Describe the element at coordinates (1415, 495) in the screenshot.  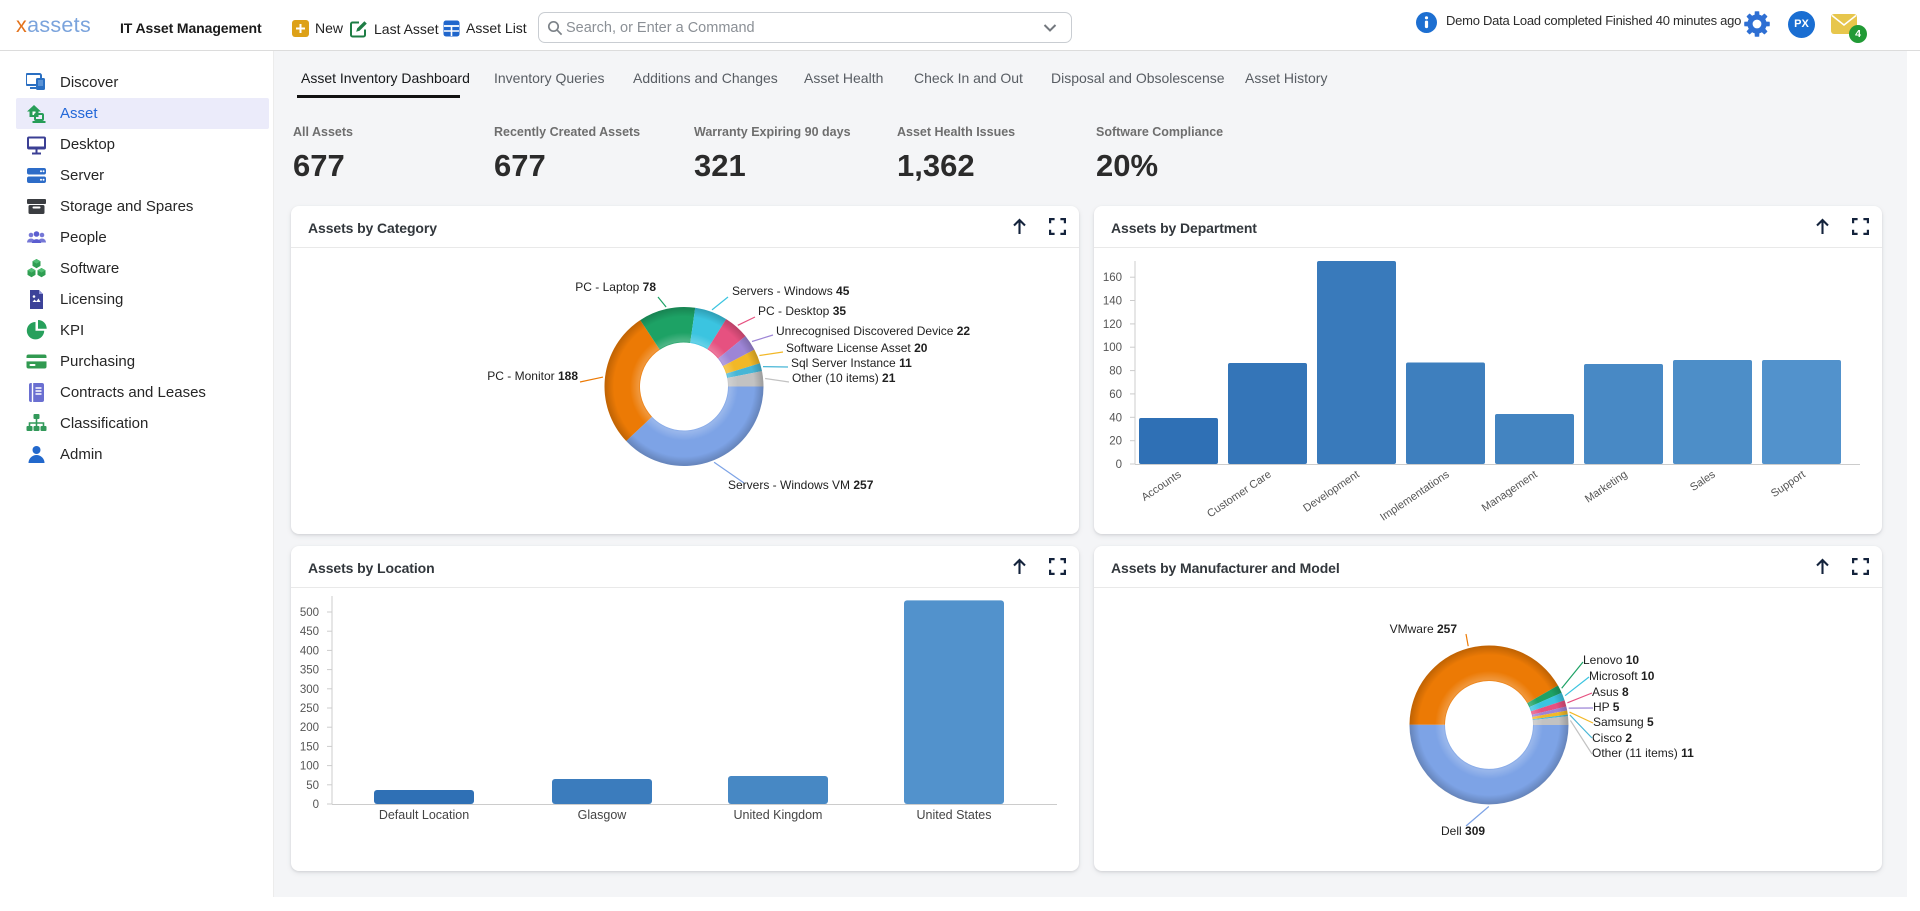
I see `svg-text: Implementations` at that location.